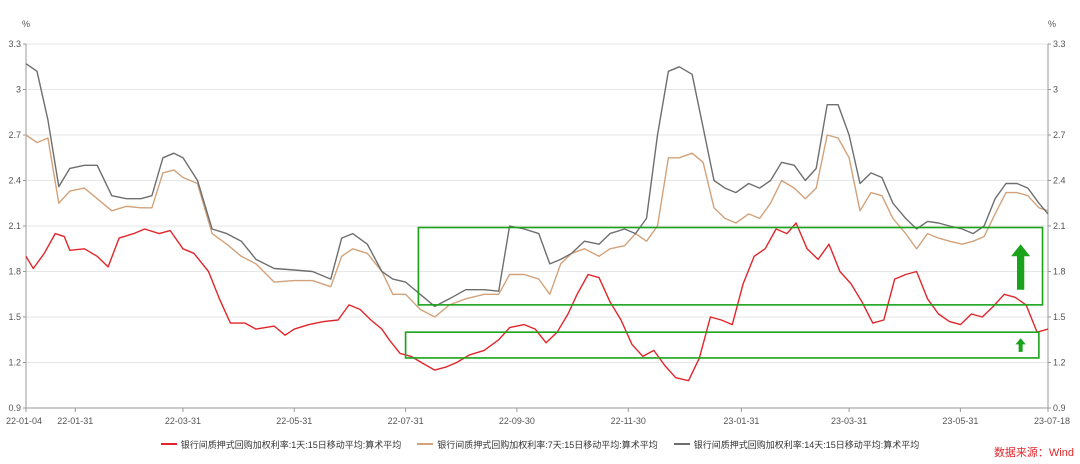 This screenshot has height=464, width=1080. Describe the element at coordinates (806, 444) in the screenshot. I see `legend-label-14day: 银行间质押式回购加权利率:14天:15日移动平均:算术平均` at that location.